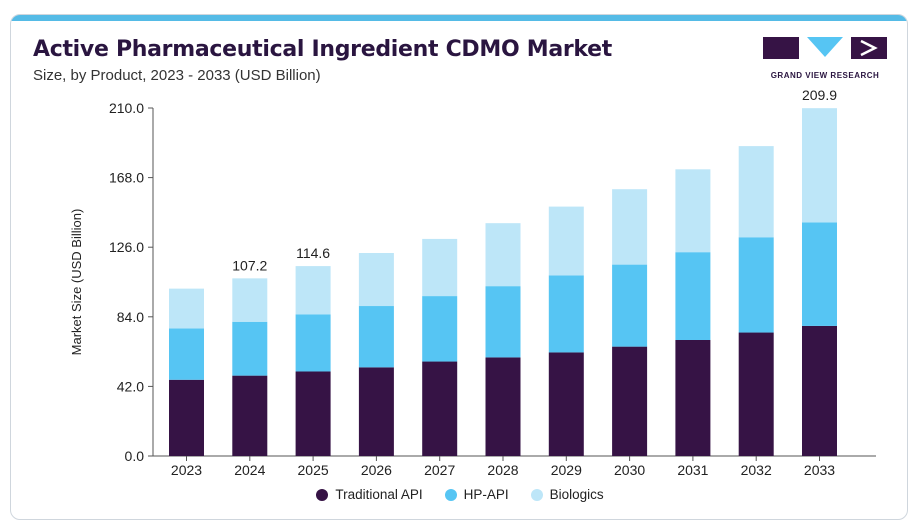  I want to click on x-tick-label: 2030, so click(629, 470).